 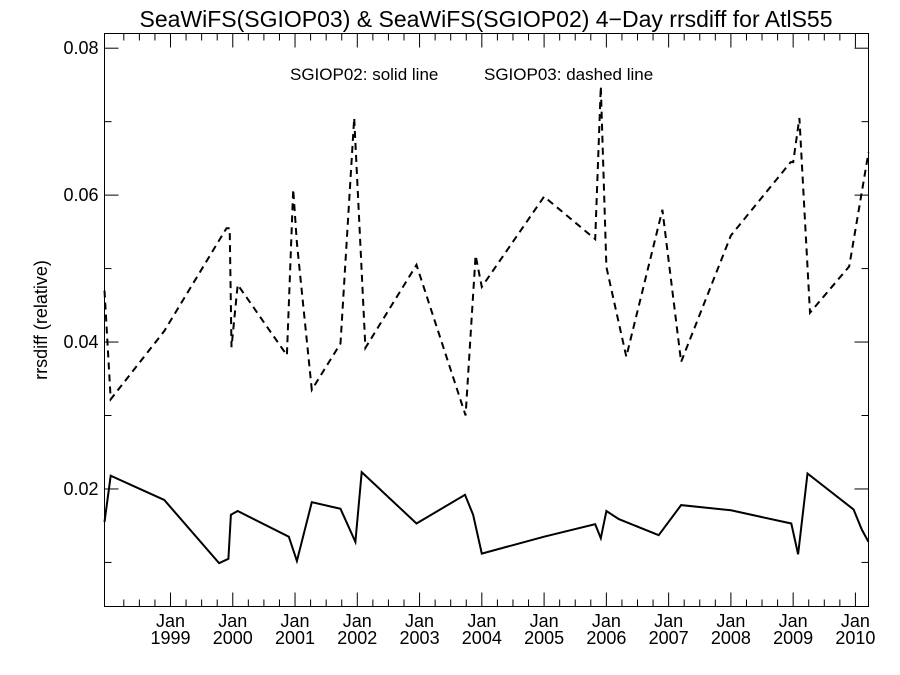 What do you see at coordinates (731, 638) in the screenshot?
I see `x-tick-year: 2008` at bounding box center [731, 638].